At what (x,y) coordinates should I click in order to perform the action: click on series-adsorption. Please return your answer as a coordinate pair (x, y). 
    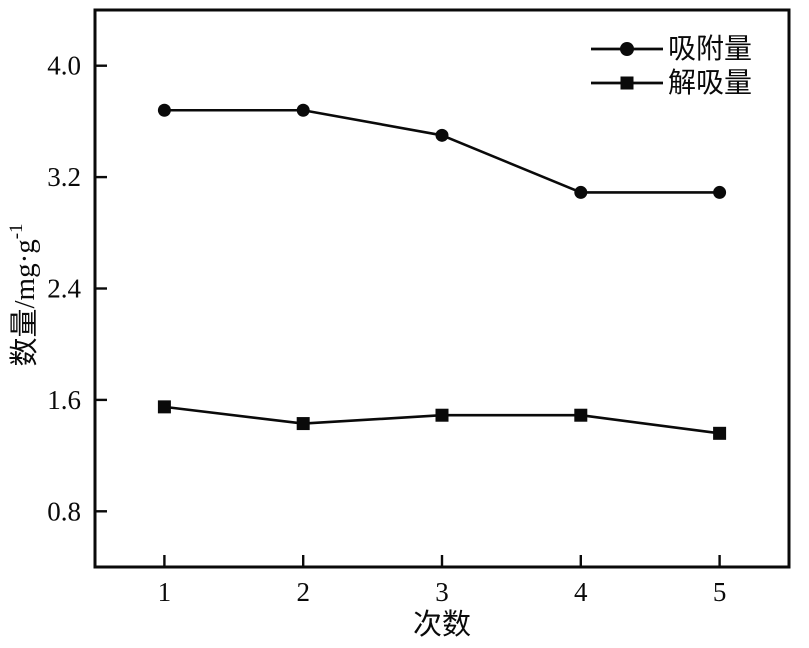
    Looking at the image, I should click on (442, 151).